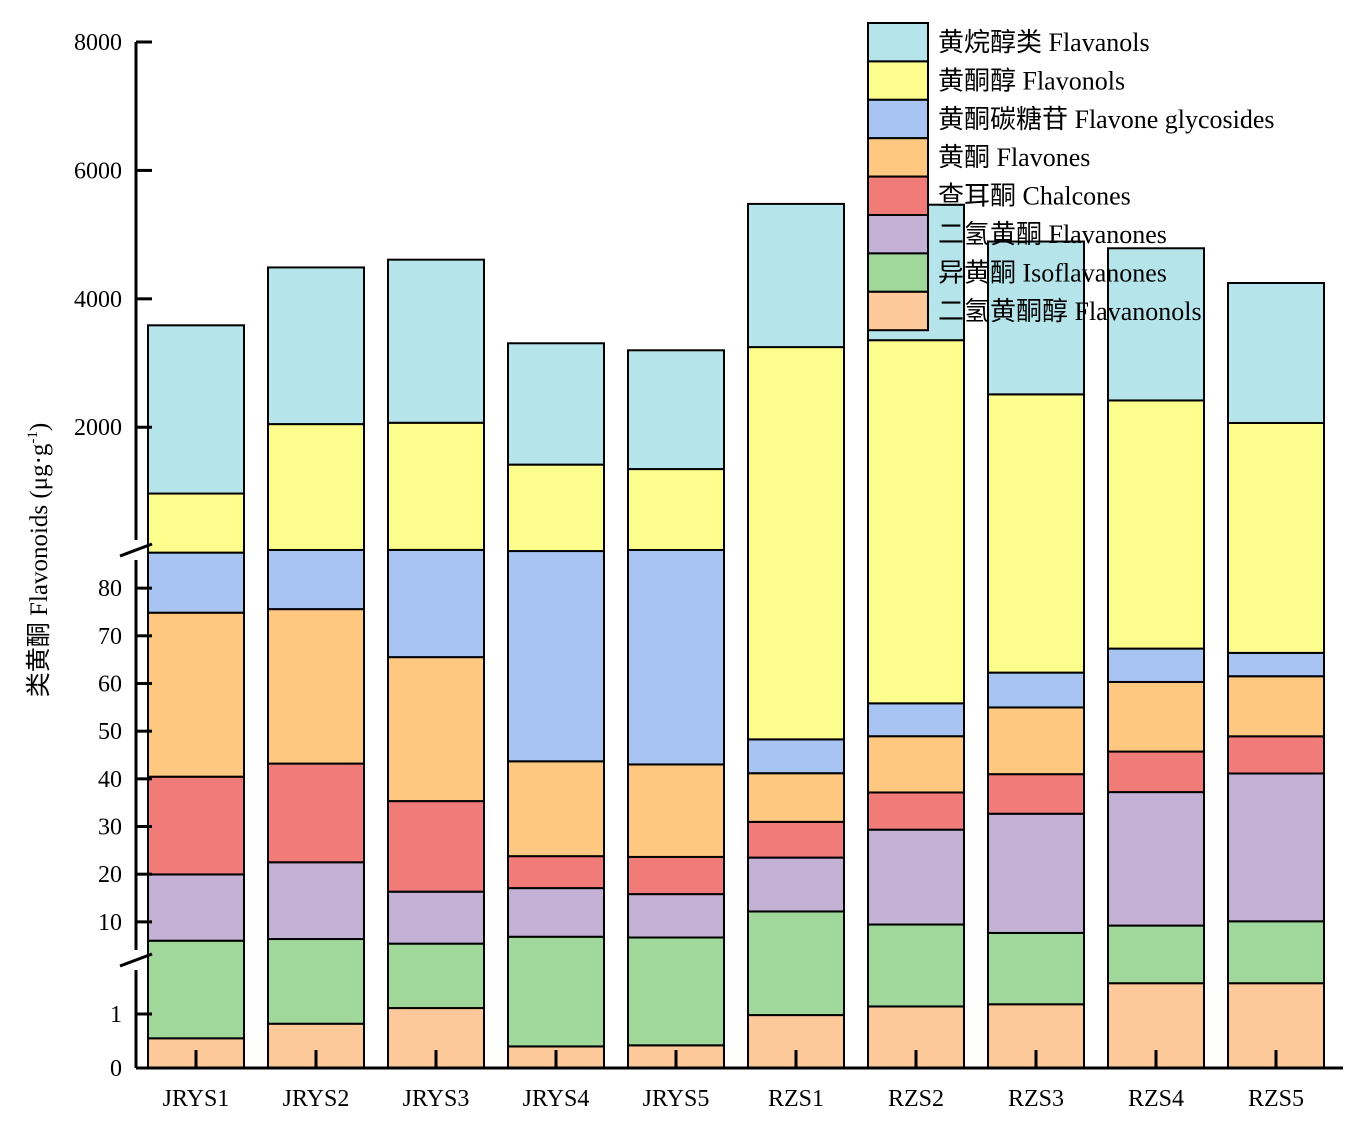  What do you see at coordinates (110, 684) in the screenshot?
I see `y-tick-label: 60` at bounding box center [110, 684].